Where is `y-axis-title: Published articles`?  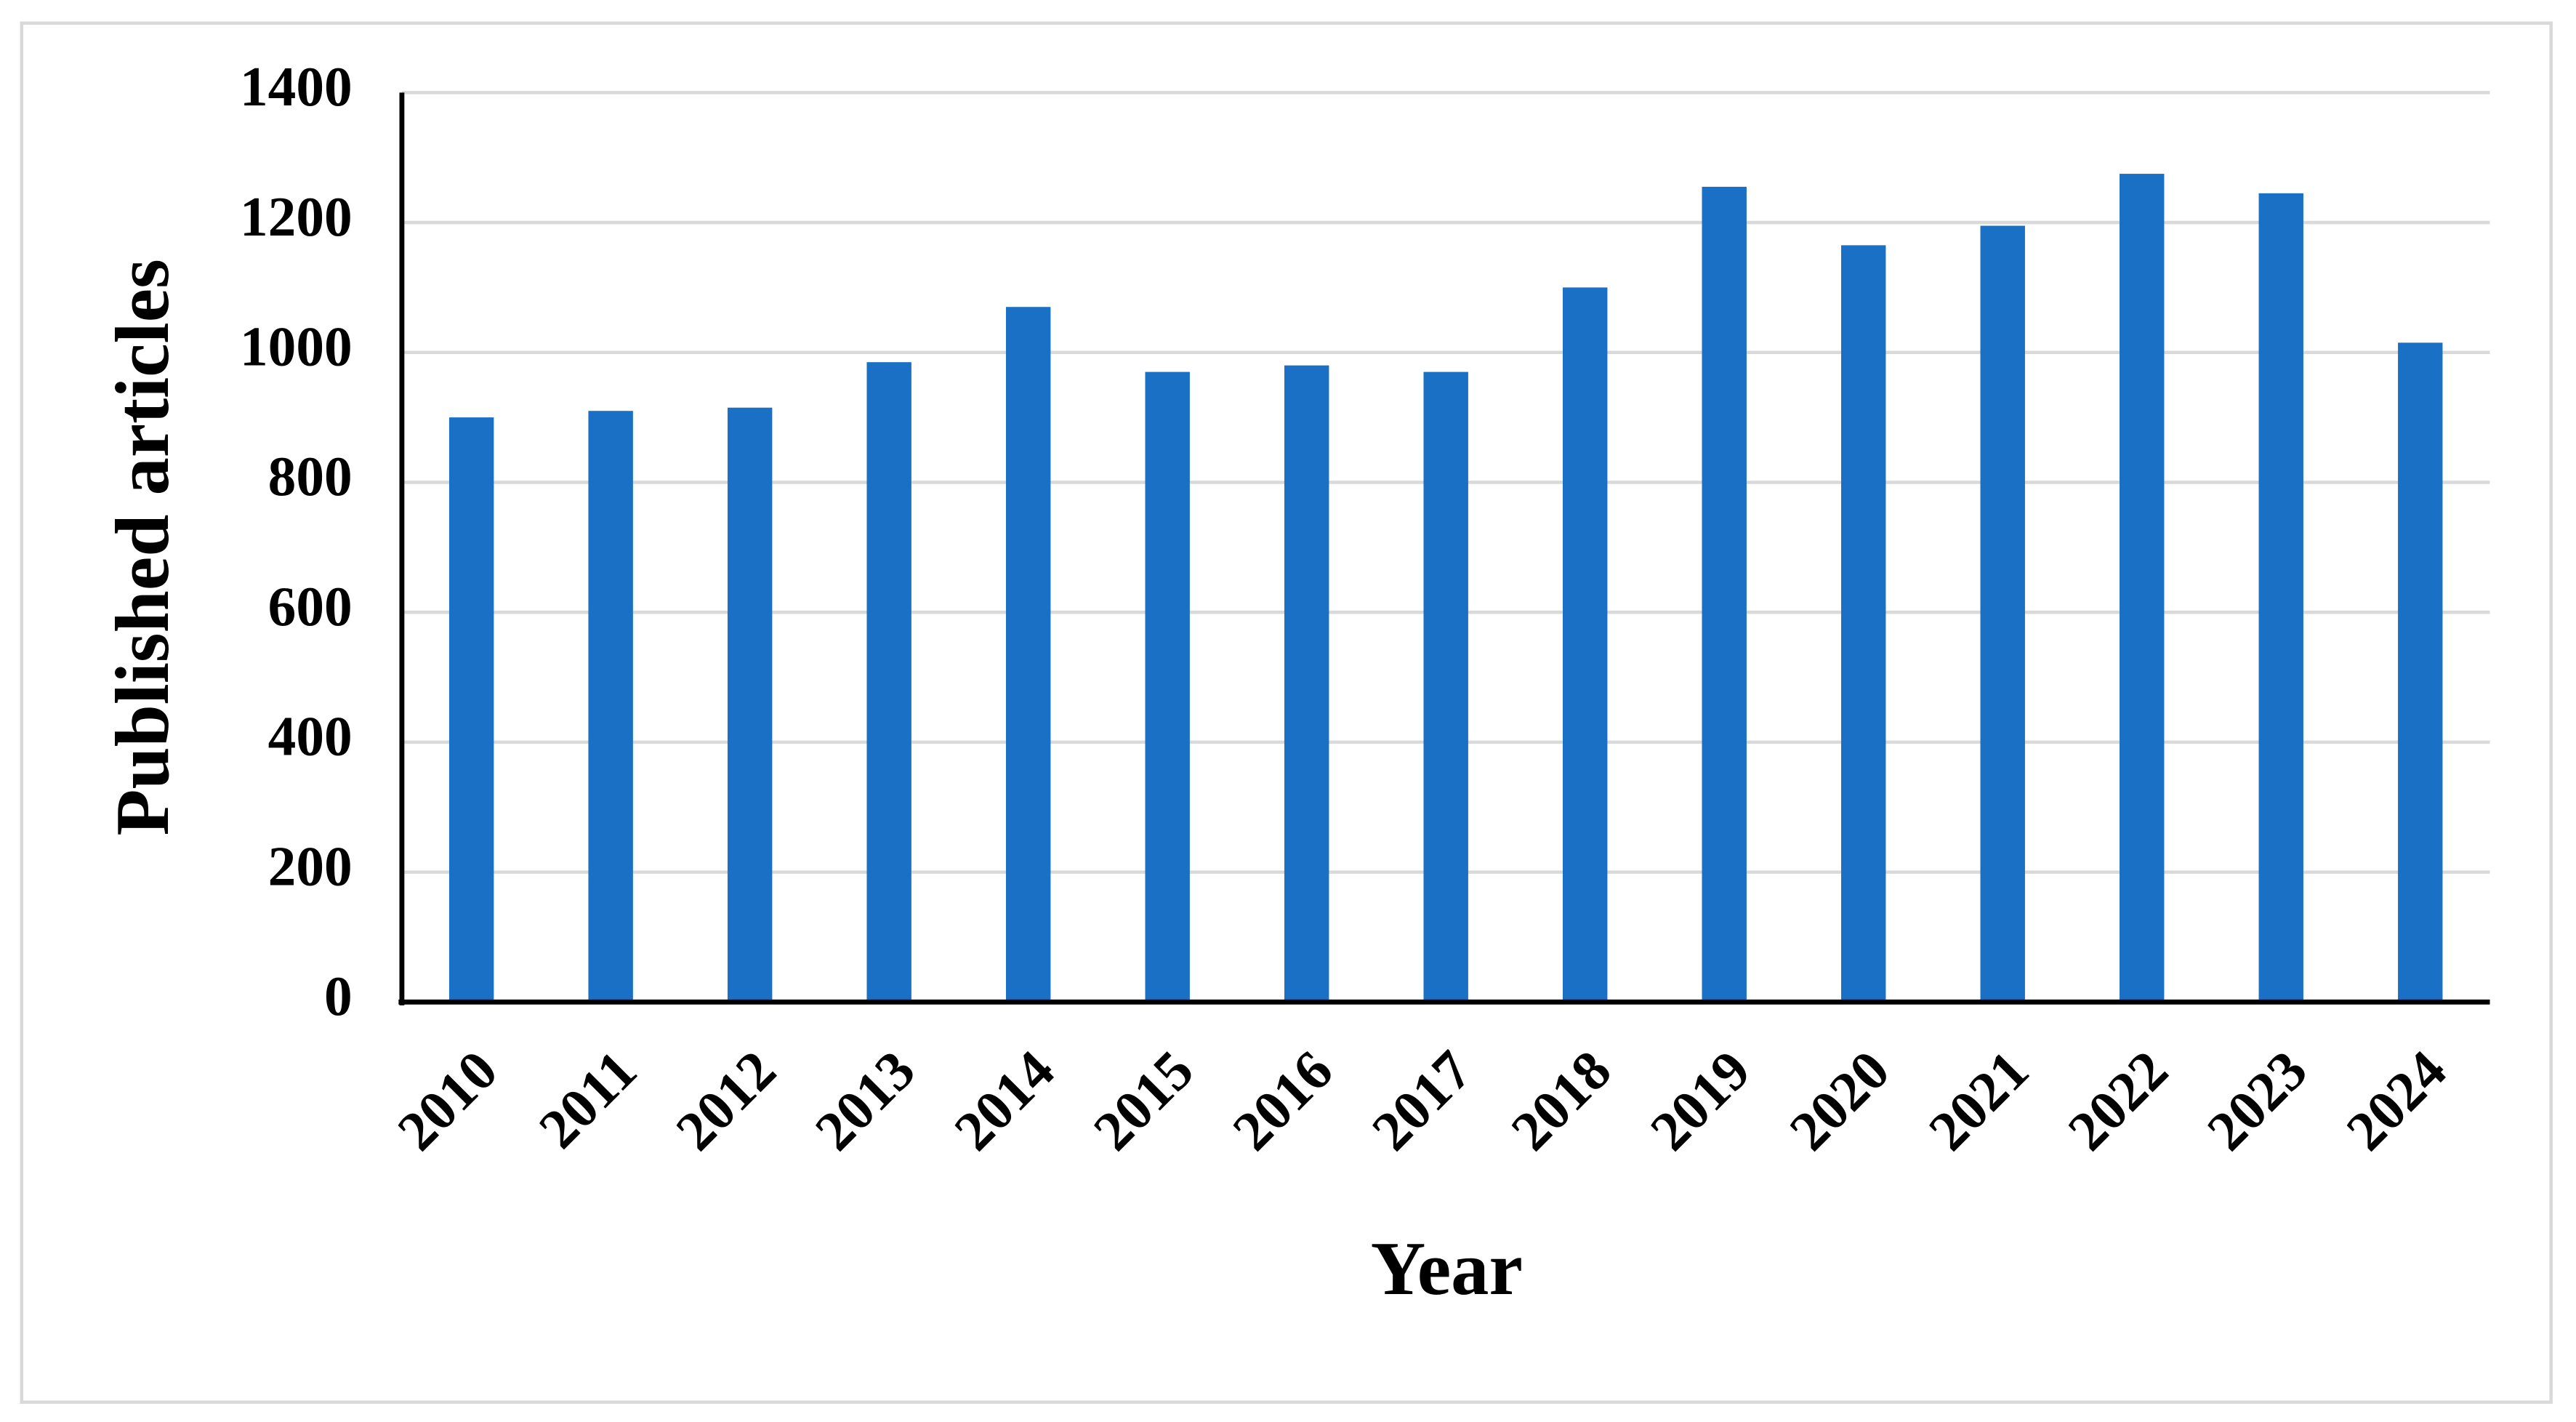
y-axis-title: Published articles is located at coordinates (142, 547).